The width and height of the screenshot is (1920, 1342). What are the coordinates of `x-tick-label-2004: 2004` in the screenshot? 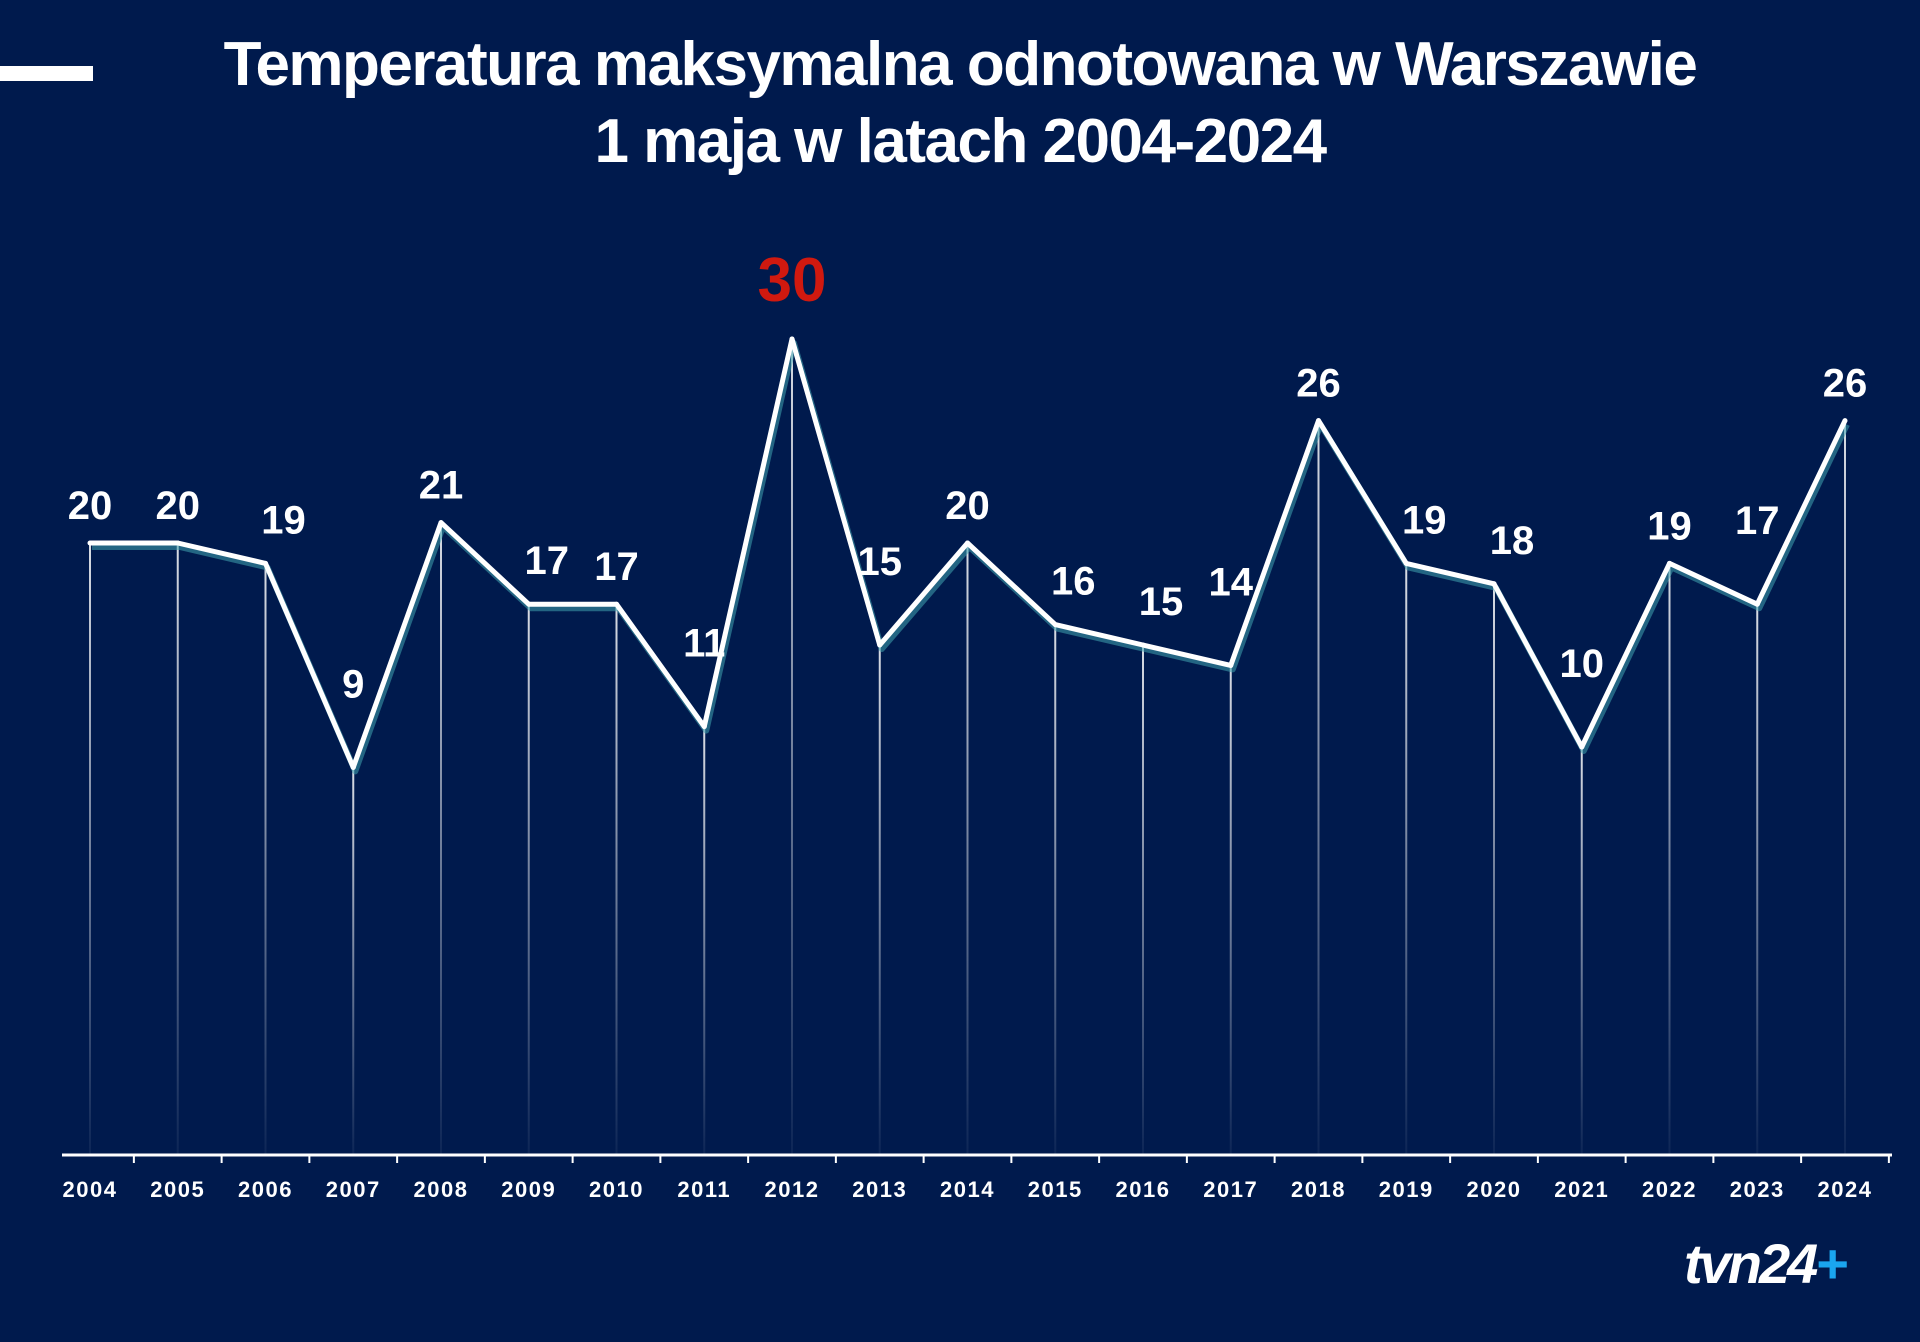 It's located at (90, 1189).